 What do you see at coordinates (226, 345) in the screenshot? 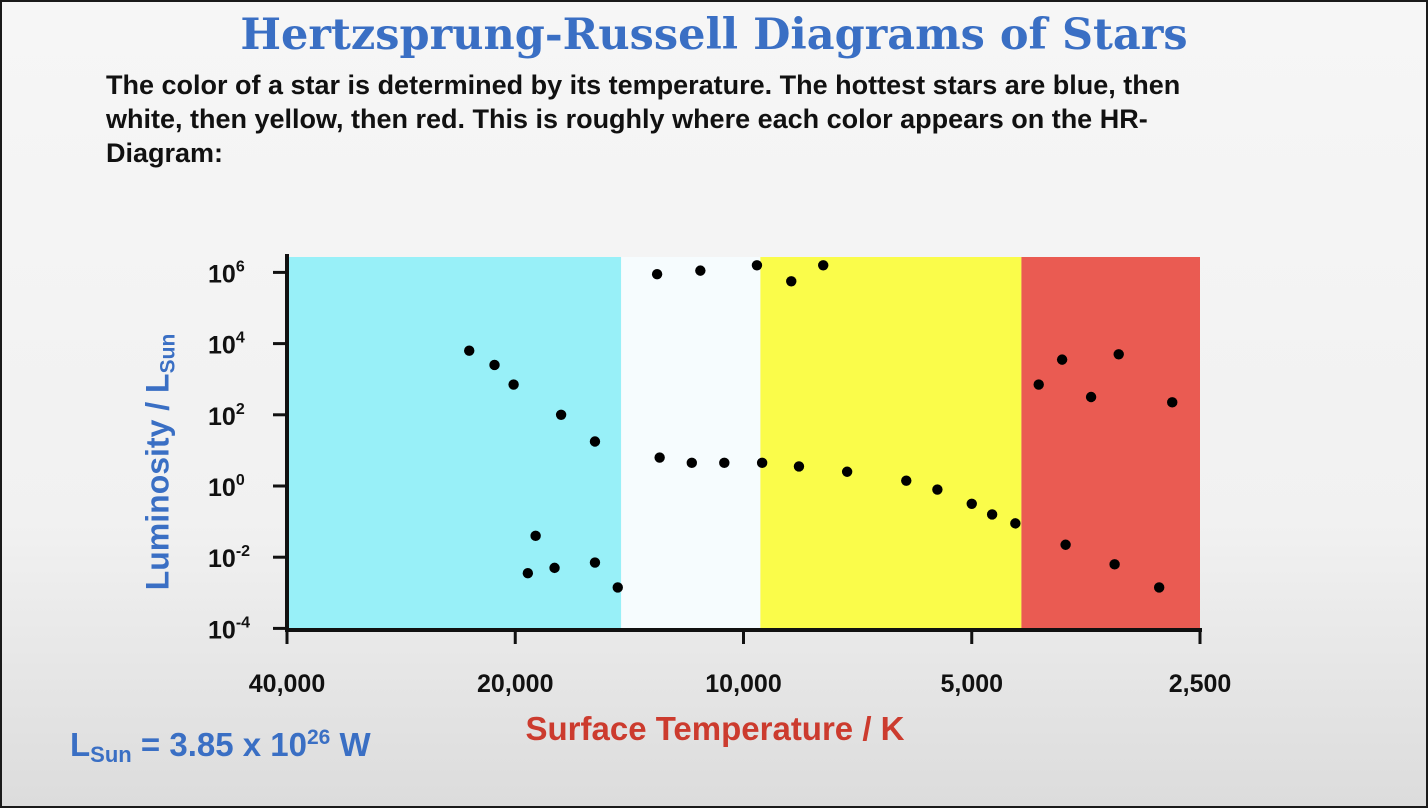
I see `y-tick-label: 10⁴` at bounding box center [226, 345].